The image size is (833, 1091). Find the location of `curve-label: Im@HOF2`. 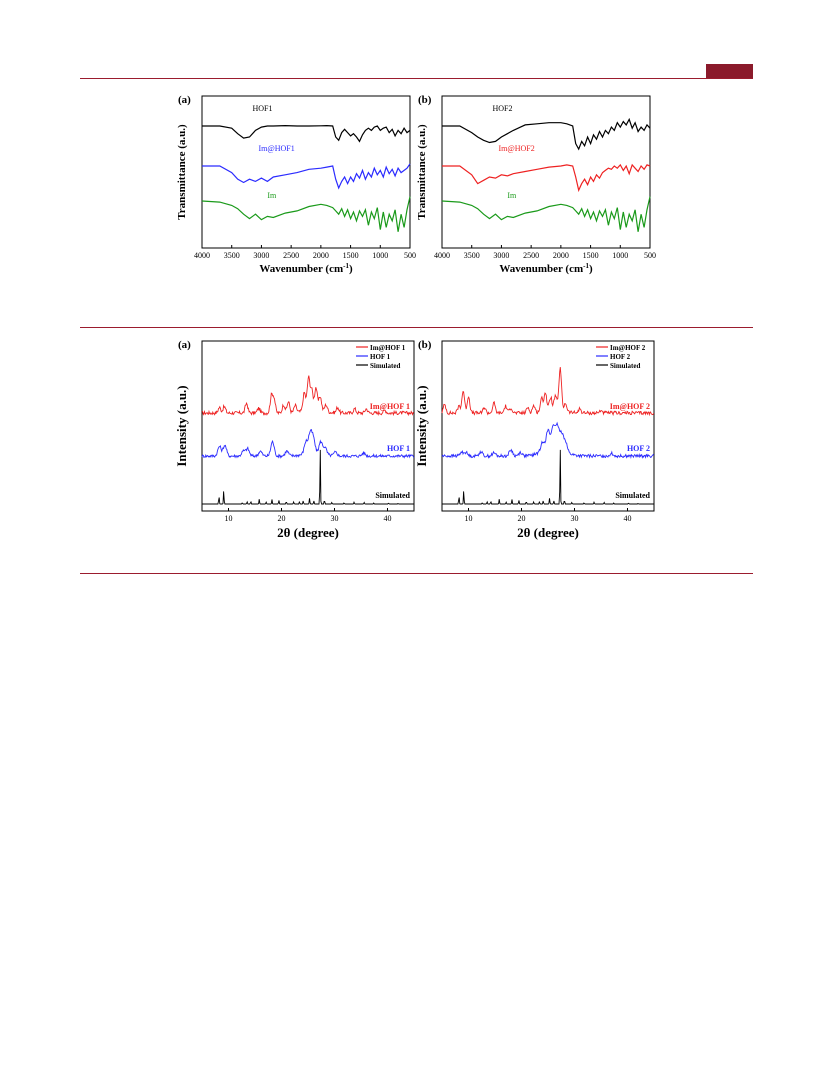

curve-label: Im@HOF2 is located at coordinates (516, 148).